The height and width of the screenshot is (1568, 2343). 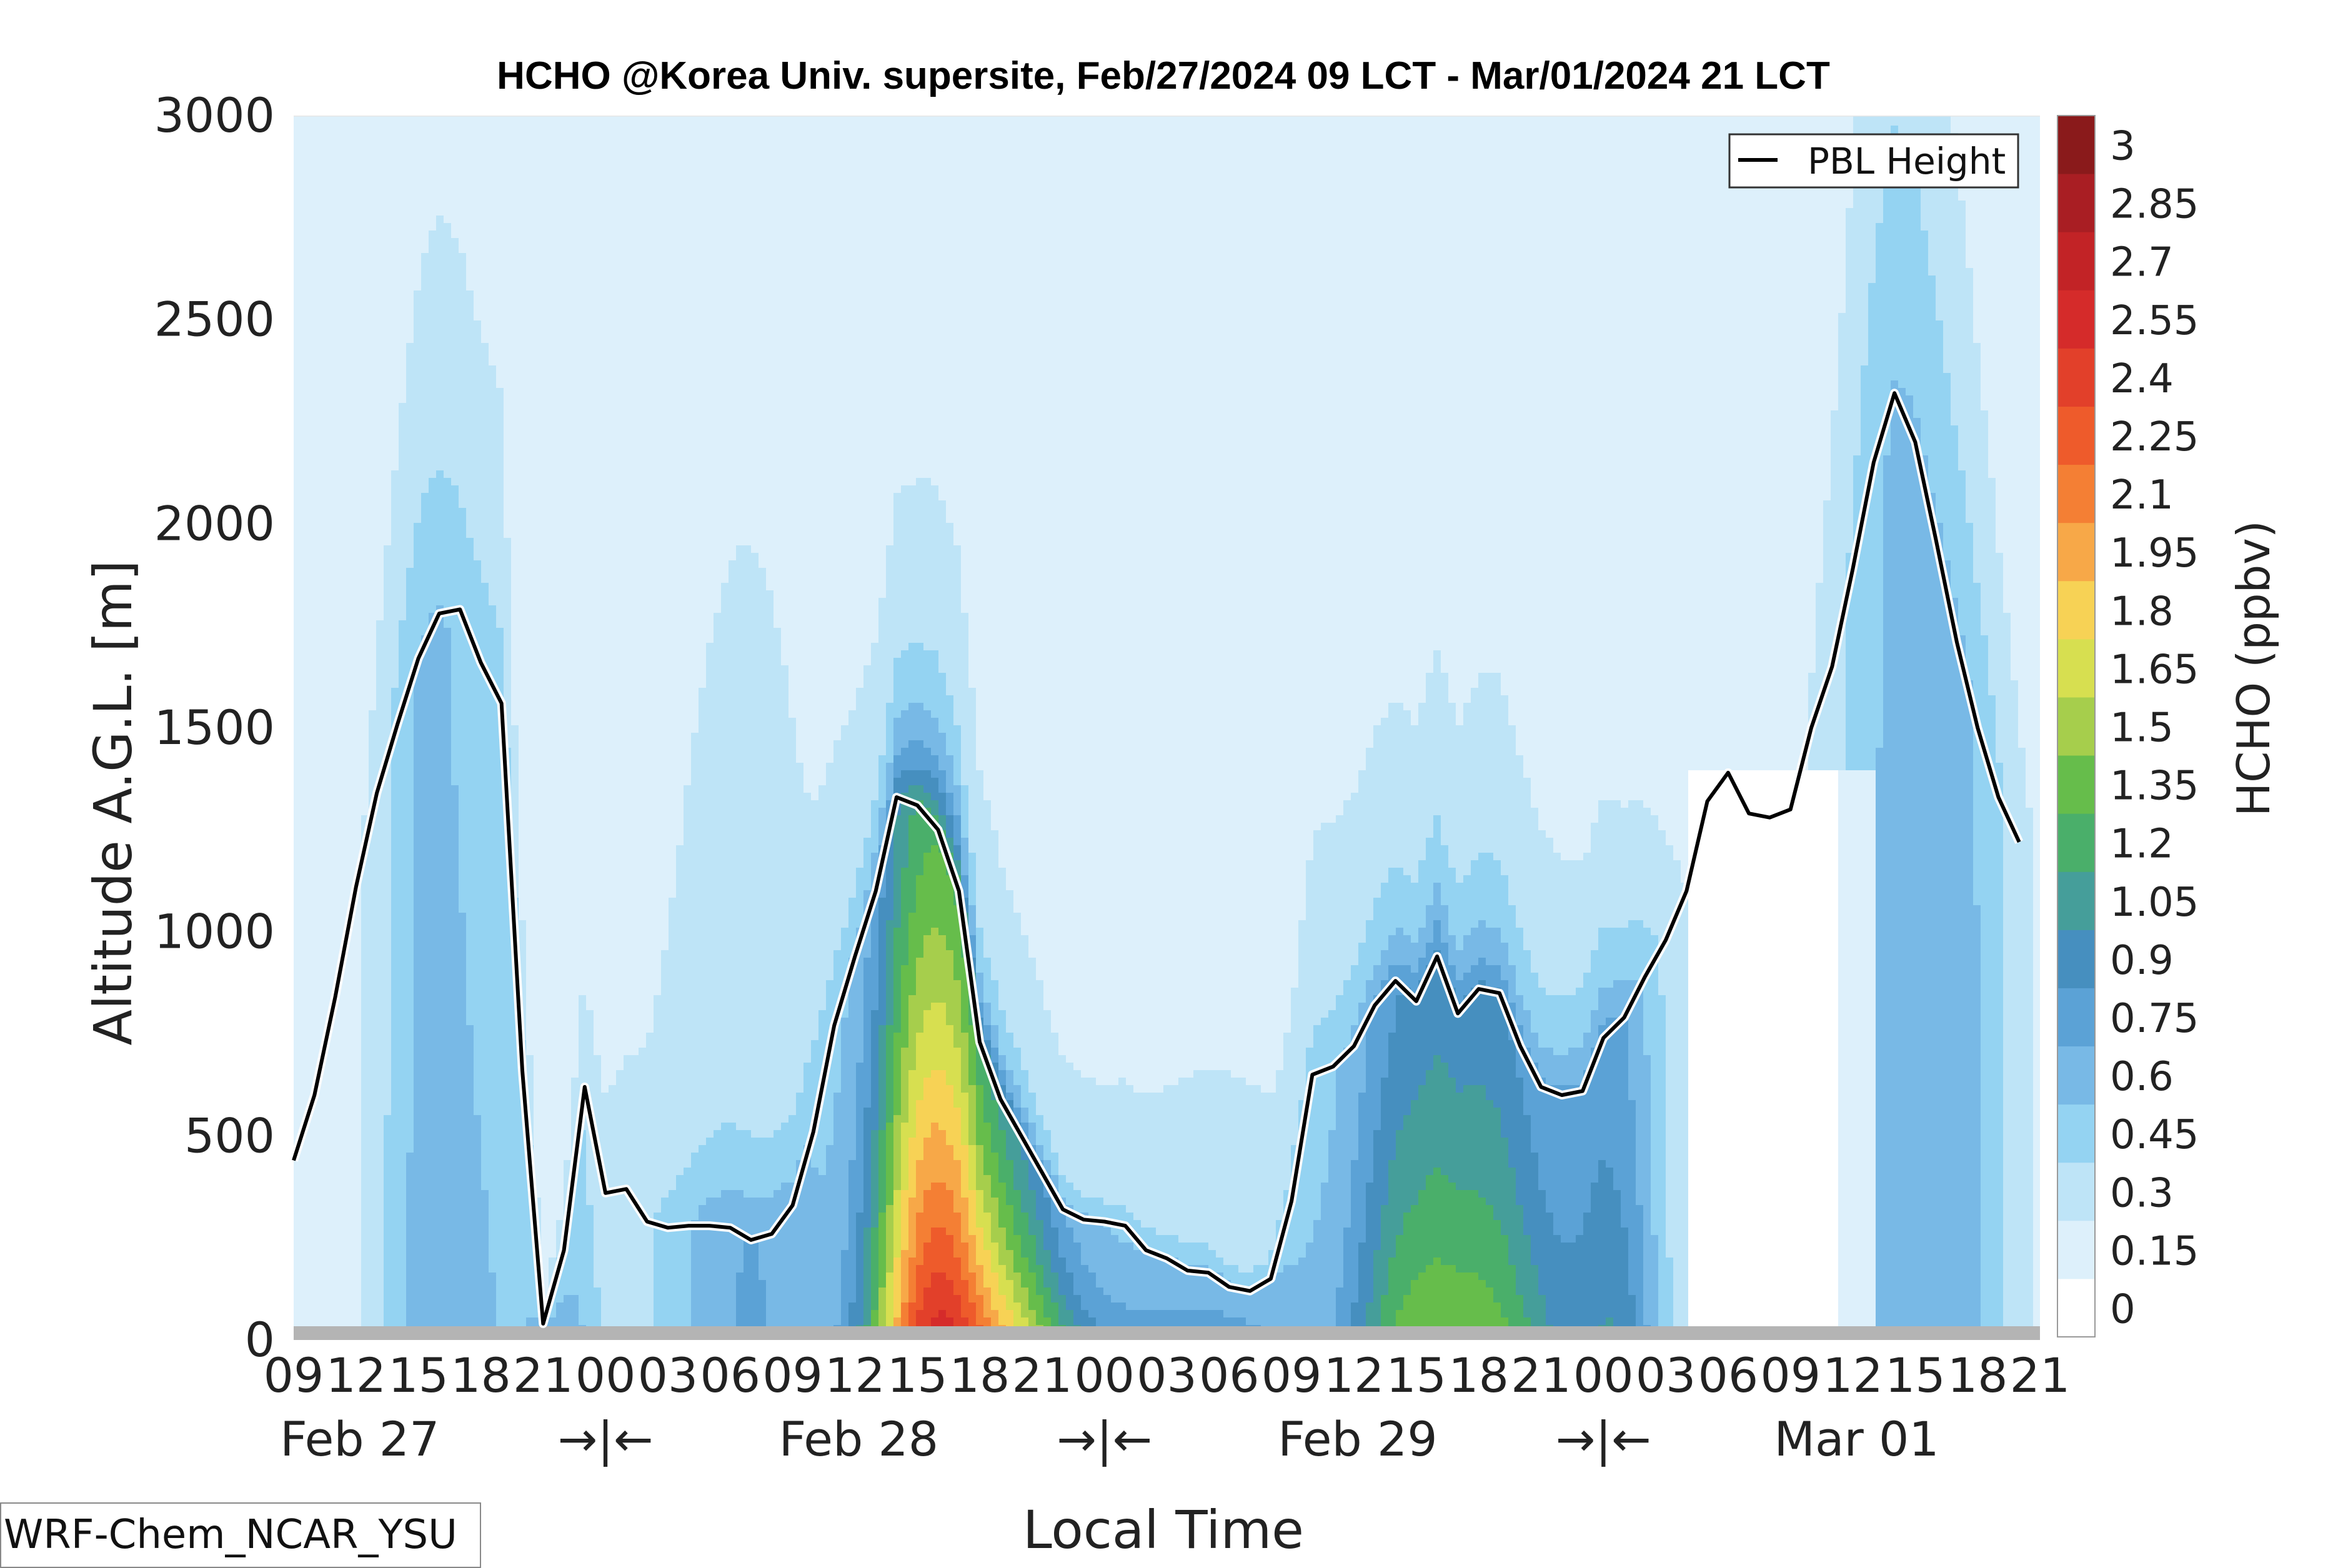 What do you see at coordinates (1104, 1375) in the screenshot?
I see `x-tick-label: 00` at bounding box center [1104, 1375].